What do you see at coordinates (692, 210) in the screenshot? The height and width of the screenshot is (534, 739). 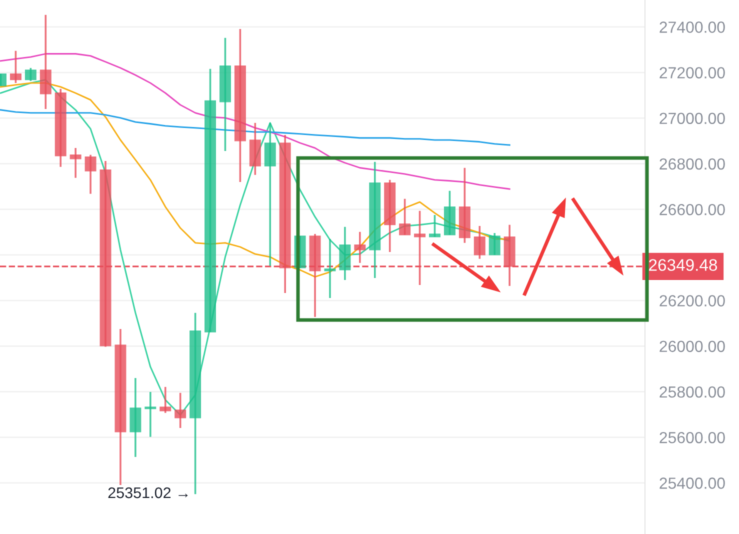 I see `y-tick-label: 26600.00` at bounding box center [692, 210].